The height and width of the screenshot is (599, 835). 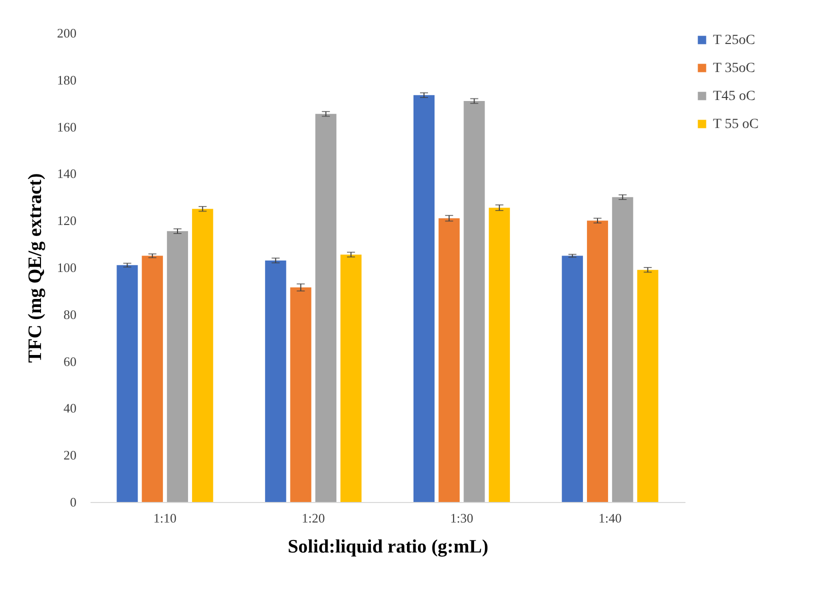 What do you see at coordinates (610, 518) in the screenshot?
I see `x-tick-label: 1:40` at bounding box center [610, 518].